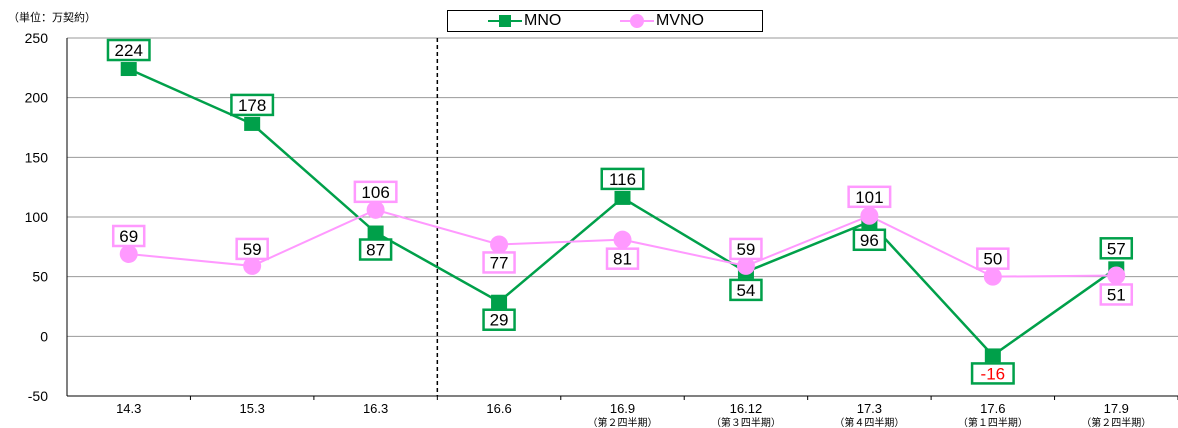 Image resolution: width=1178 pixels, height=428 pixels. What do you see at coordinates (543, 20) in the screenshot?
I see `legend-label-mno: MNO` at bounding box center [543, 20].